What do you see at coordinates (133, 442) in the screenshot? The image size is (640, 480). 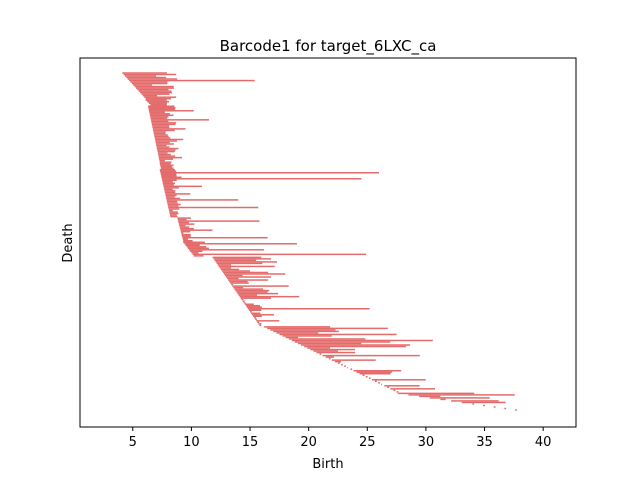 I see `x-tick-label: 5` at bounding box center [133, 442].